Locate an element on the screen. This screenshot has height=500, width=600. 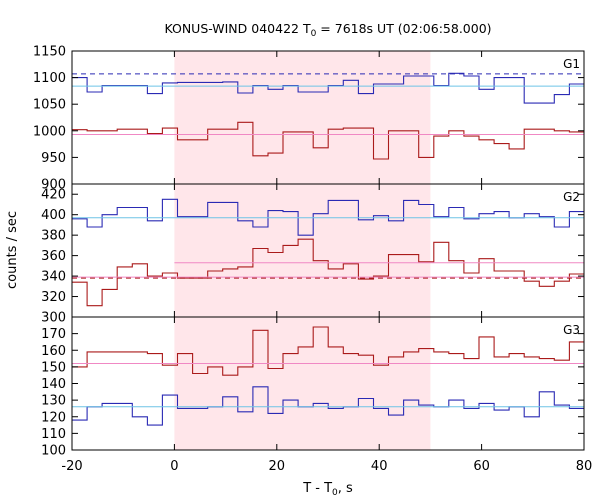
x-tick-label: 80 is located at coordinates (584, 466).